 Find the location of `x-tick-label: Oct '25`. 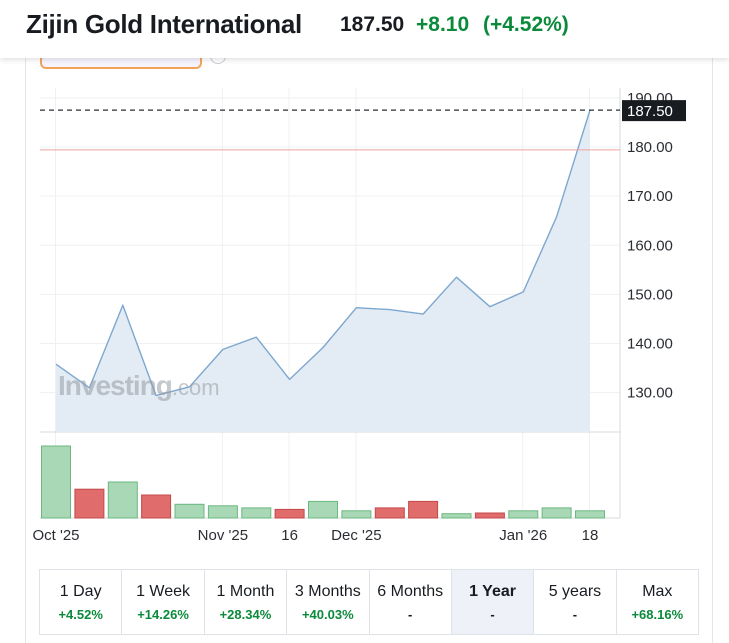

x-tick-label: Oct '25 is located at coordinates (55, 535).